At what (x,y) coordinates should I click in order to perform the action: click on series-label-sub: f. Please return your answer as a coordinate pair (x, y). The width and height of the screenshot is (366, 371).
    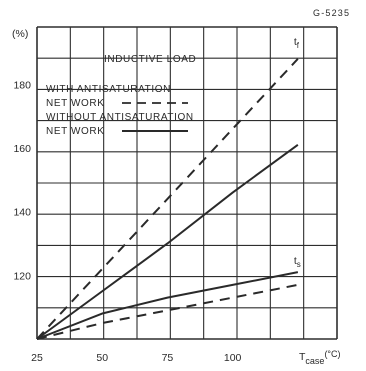
    Looking at the image, I should click on (298, 45).